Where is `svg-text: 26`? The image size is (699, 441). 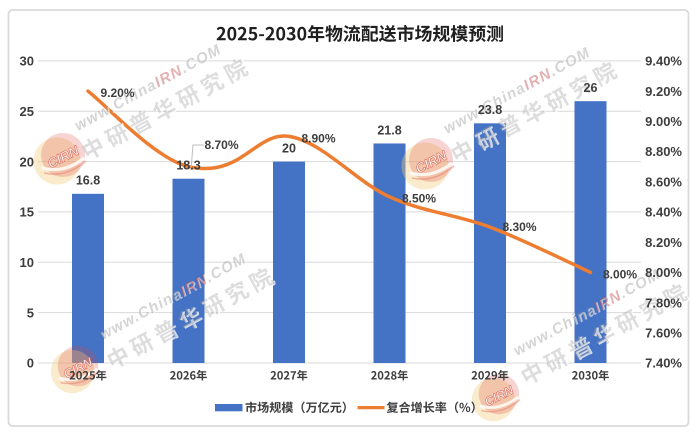 svg-text: 26 is located at coordinates (591, 88).